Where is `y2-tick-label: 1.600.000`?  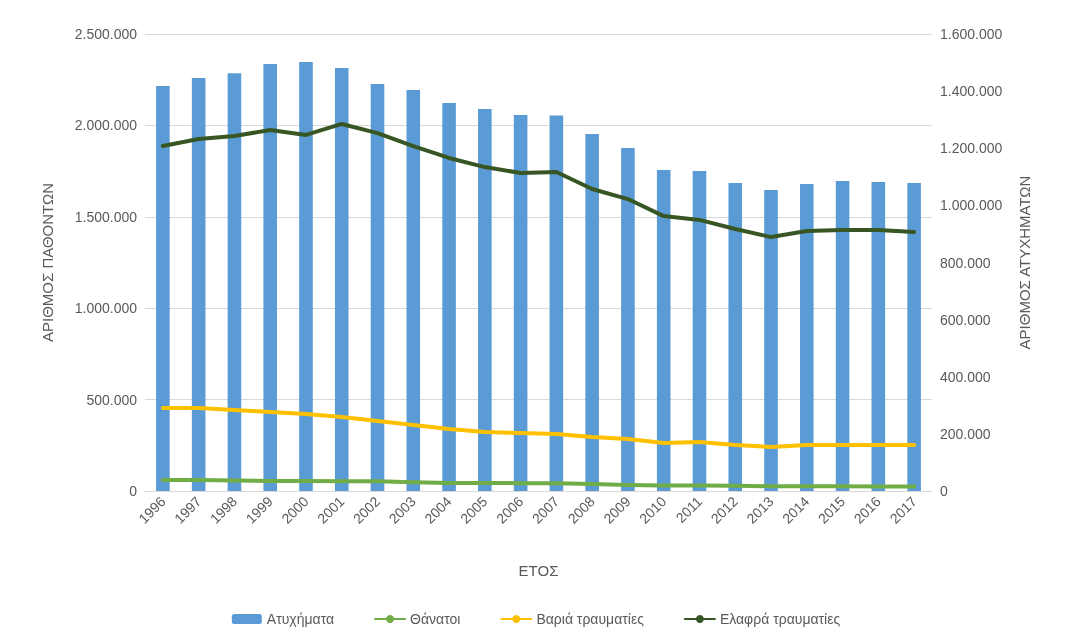
y2-tick-label: 1.600.000 is located at coordinates (971, 34).